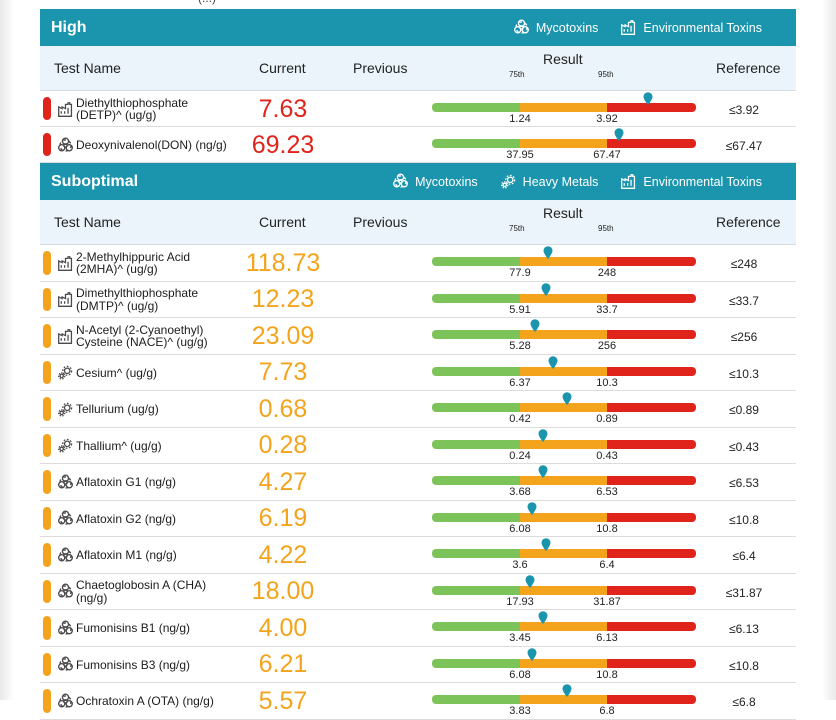 This screenshot has height=720, width=836. Describe the element at coordinates (116, 372) in the screenshot. I see `test-name: Cesium^ (ug/g)` at that location.